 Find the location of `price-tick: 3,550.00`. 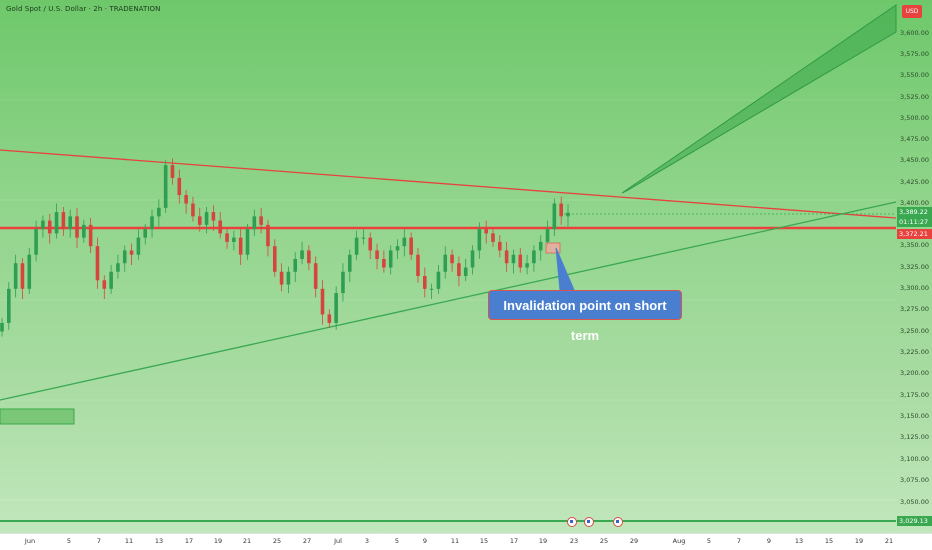

price-tick: 3,550.00 is located at coordinates (914, 75).